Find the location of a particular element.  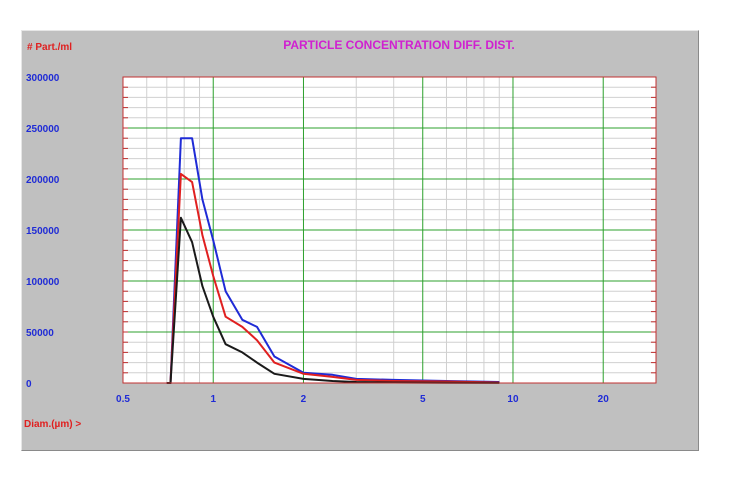

y-tick-label: 50000 is located at coordinates (40, 333).